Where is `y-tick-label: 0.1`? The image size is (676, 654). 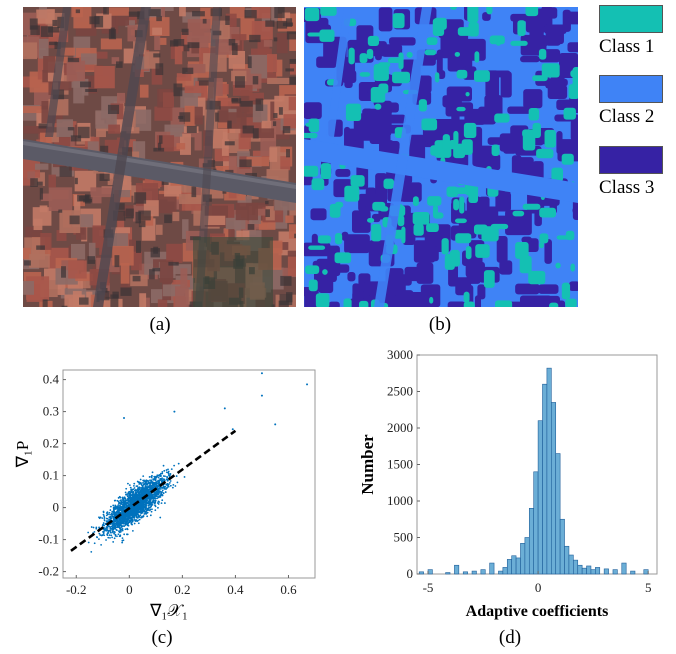 y-tick-label: 0.1 is located at coordinates (51, 475).